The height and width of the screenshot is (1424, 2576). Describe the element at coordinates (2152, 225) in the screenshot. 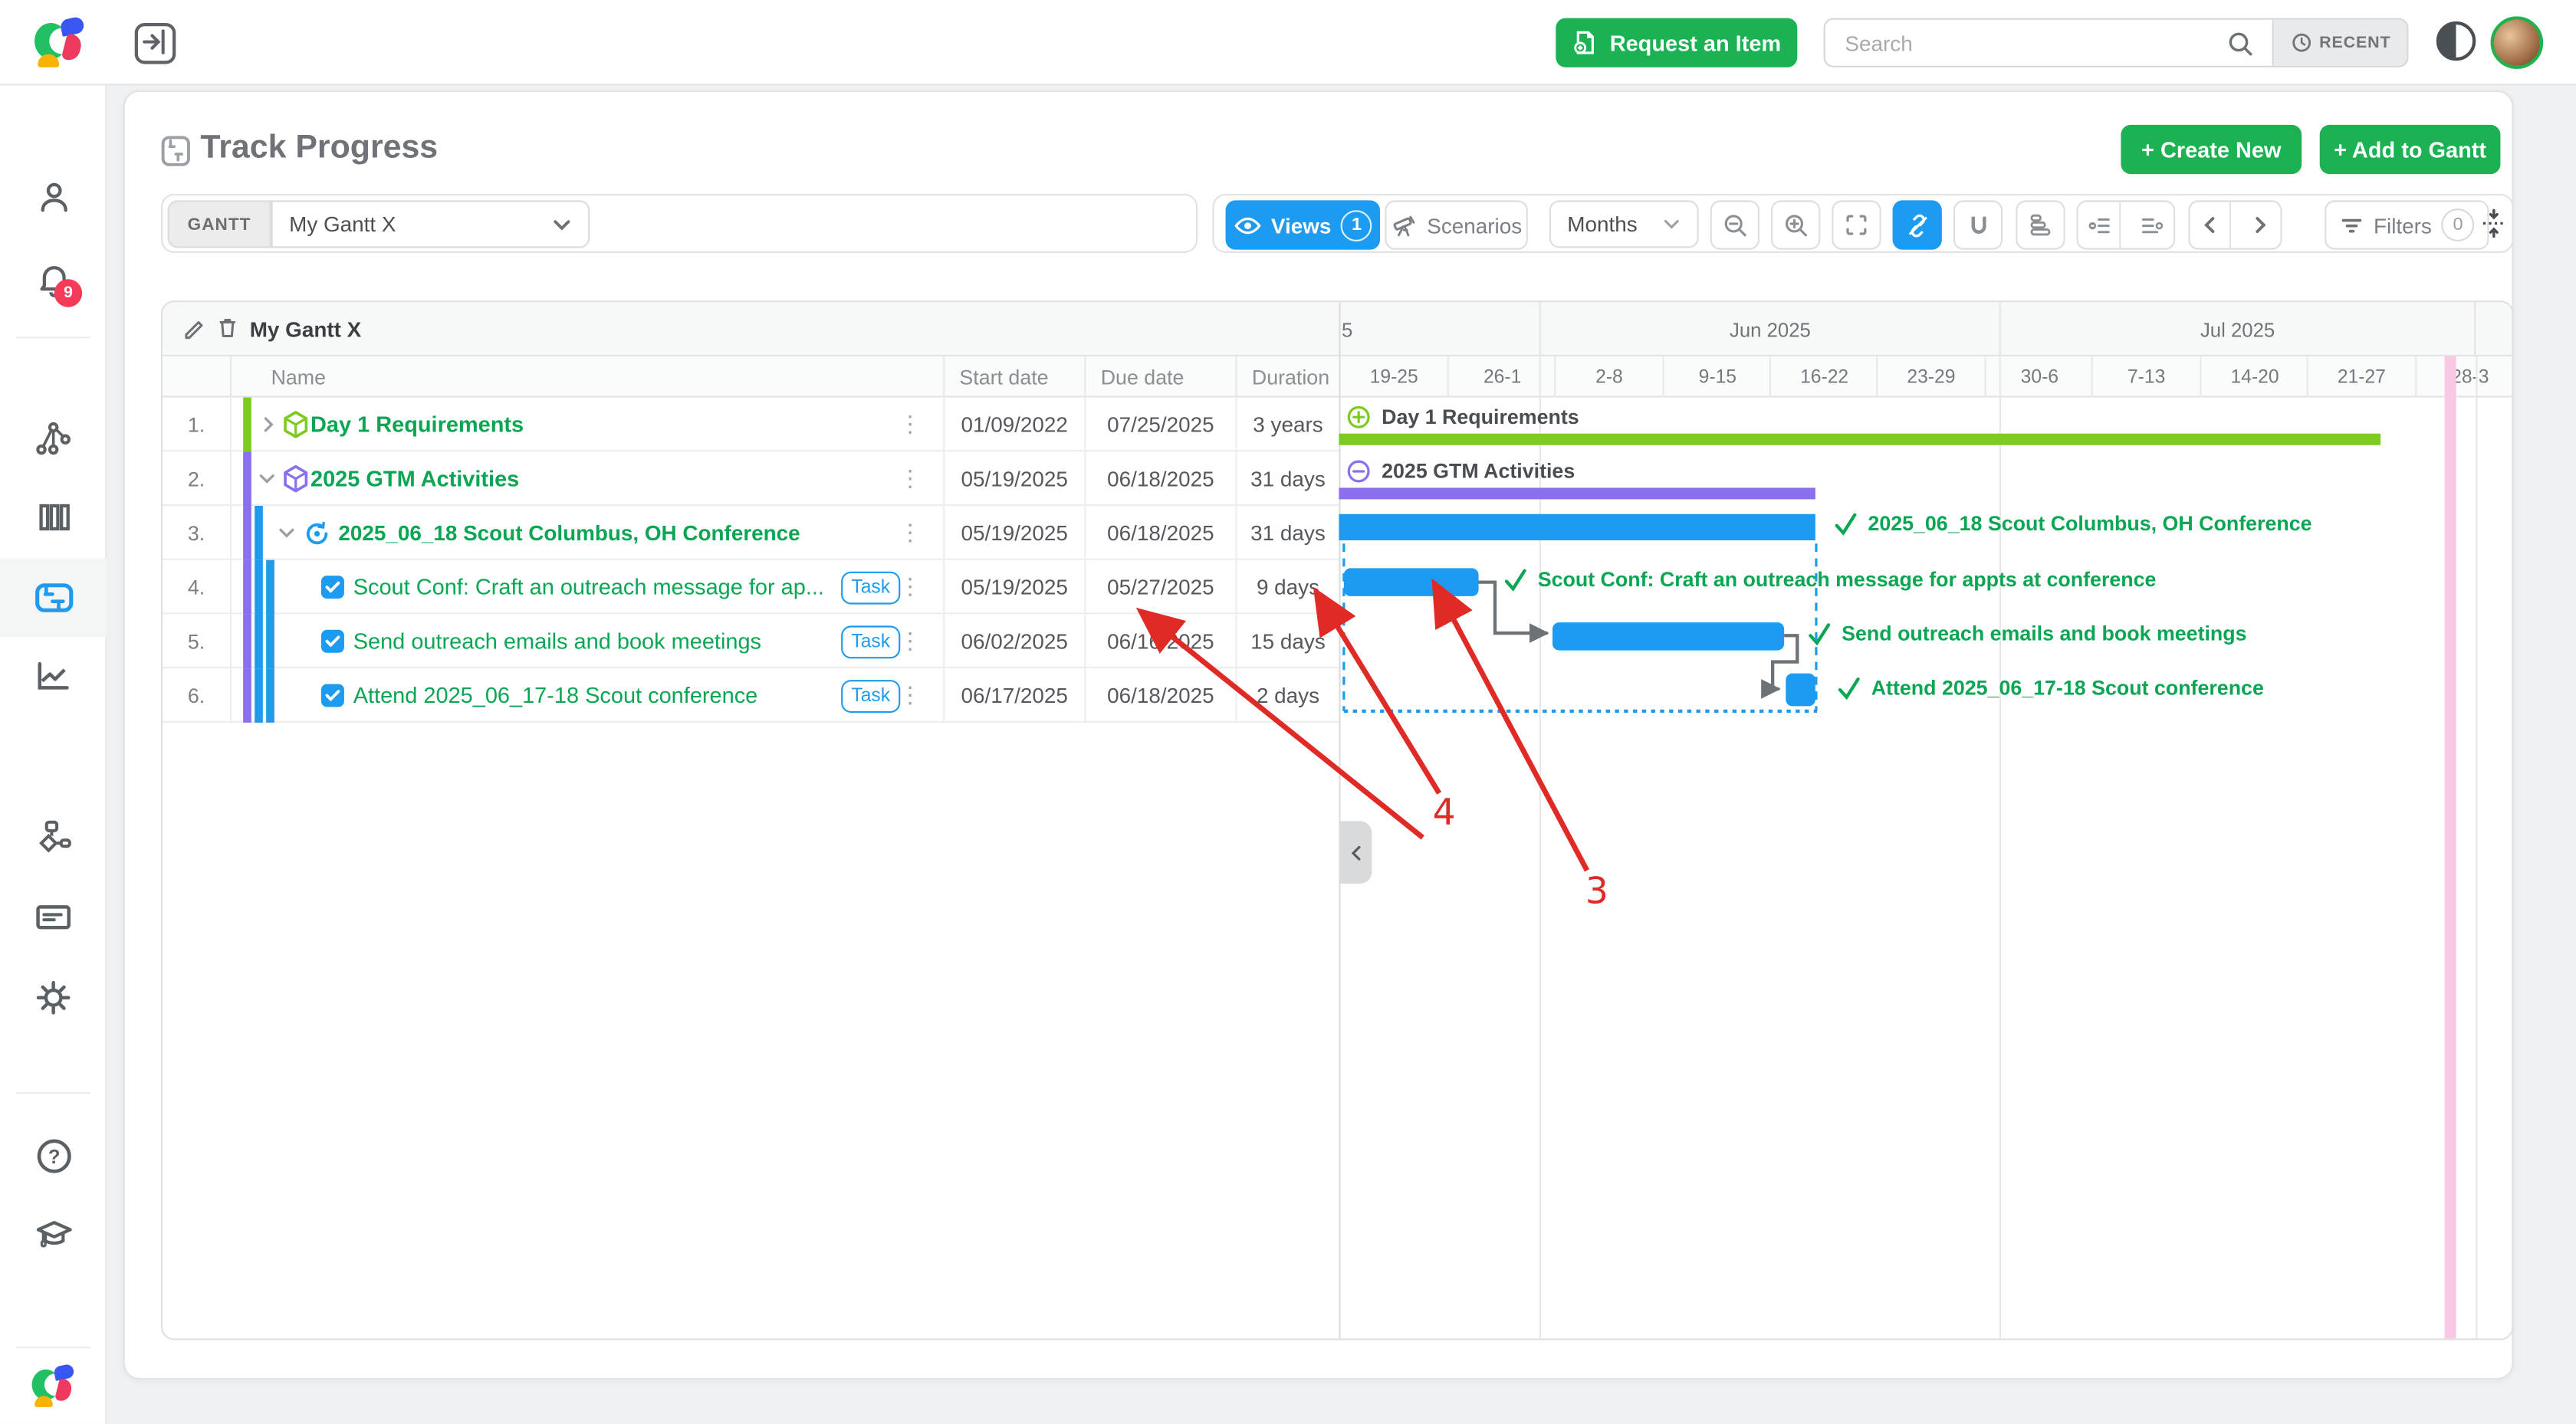

I see `indent-button` at that location.